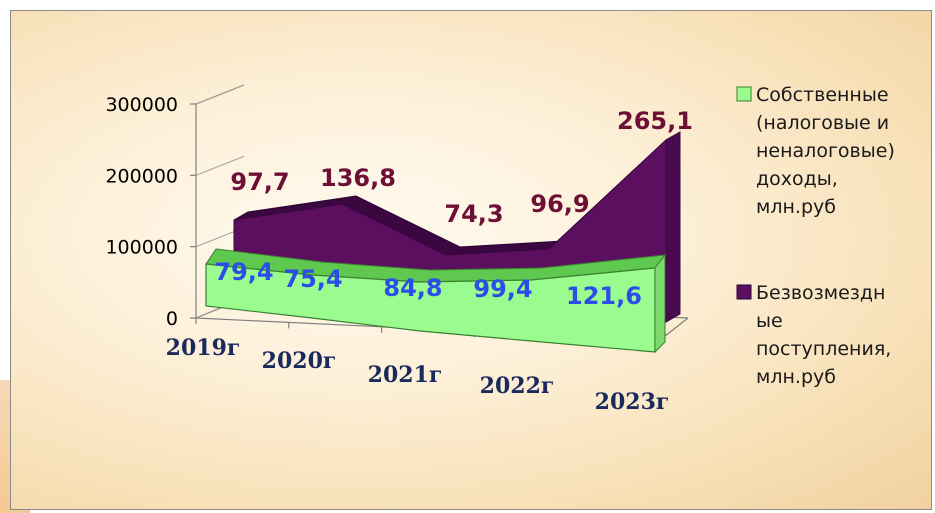 This screenshot has width=935, height=513. Describe the element at coordinates (655, 121) in the screenshot. I see `grants-data-label: 265,1` at that location.